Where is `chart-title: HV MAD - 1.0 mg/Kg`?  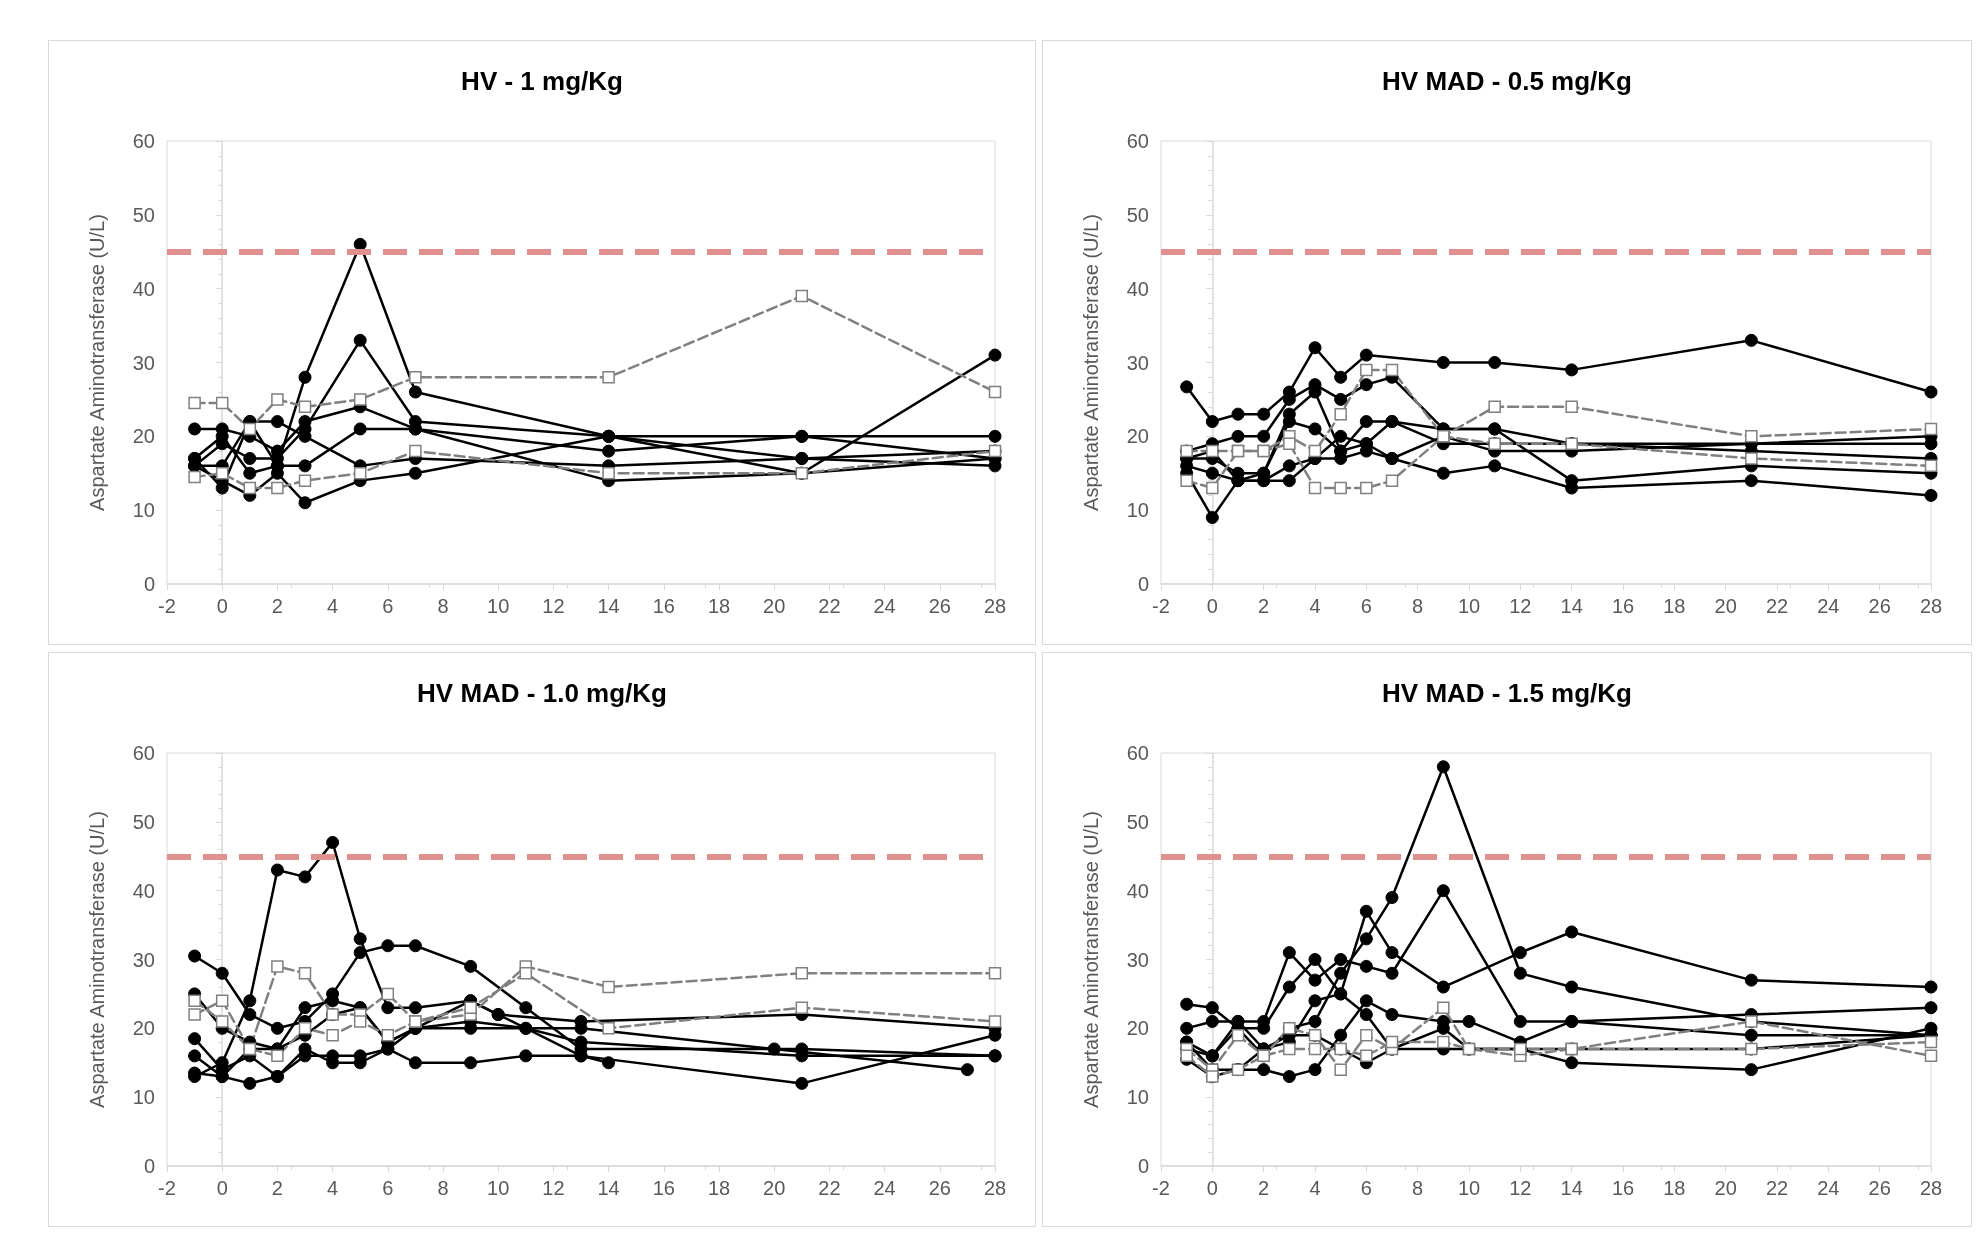 chart-title: HV MAD - 1.0 mg/Kg is located at coordinates (542, 693).